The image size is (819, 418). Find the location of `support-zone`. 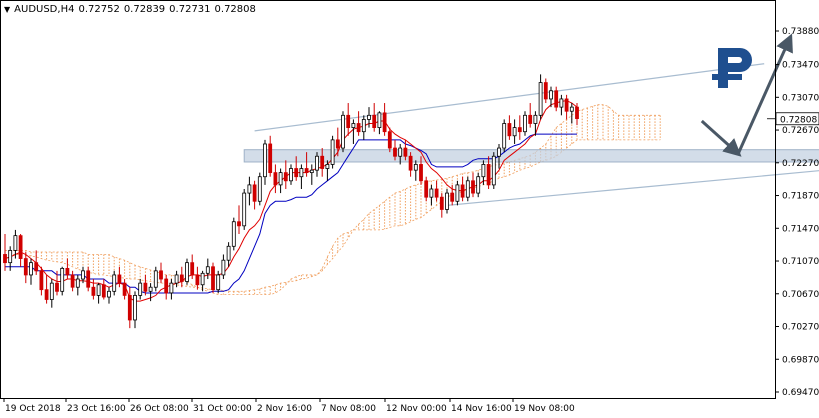

support-zone is located at coordinates (531, 156).